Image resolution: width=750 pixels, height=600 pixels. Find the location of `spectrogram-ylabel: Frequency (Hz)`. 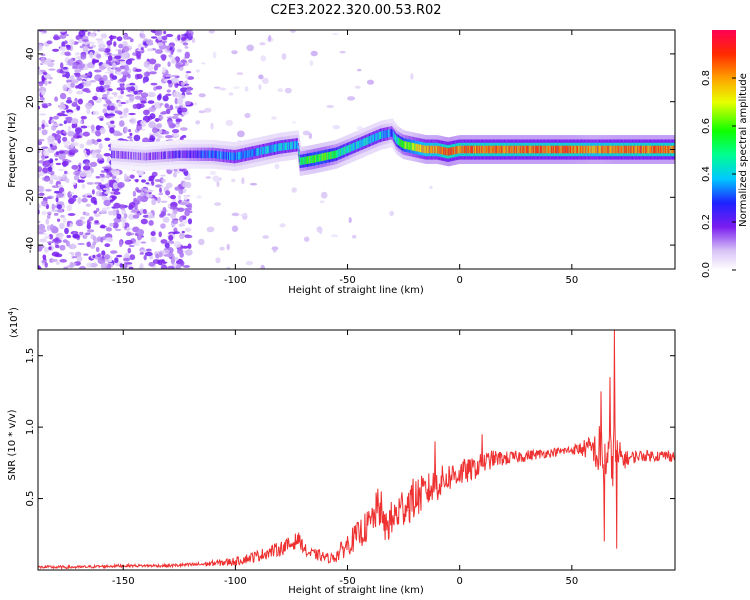

spectrogram-ylabel: Frequency (Hz) is located at coordinates (12, 150).